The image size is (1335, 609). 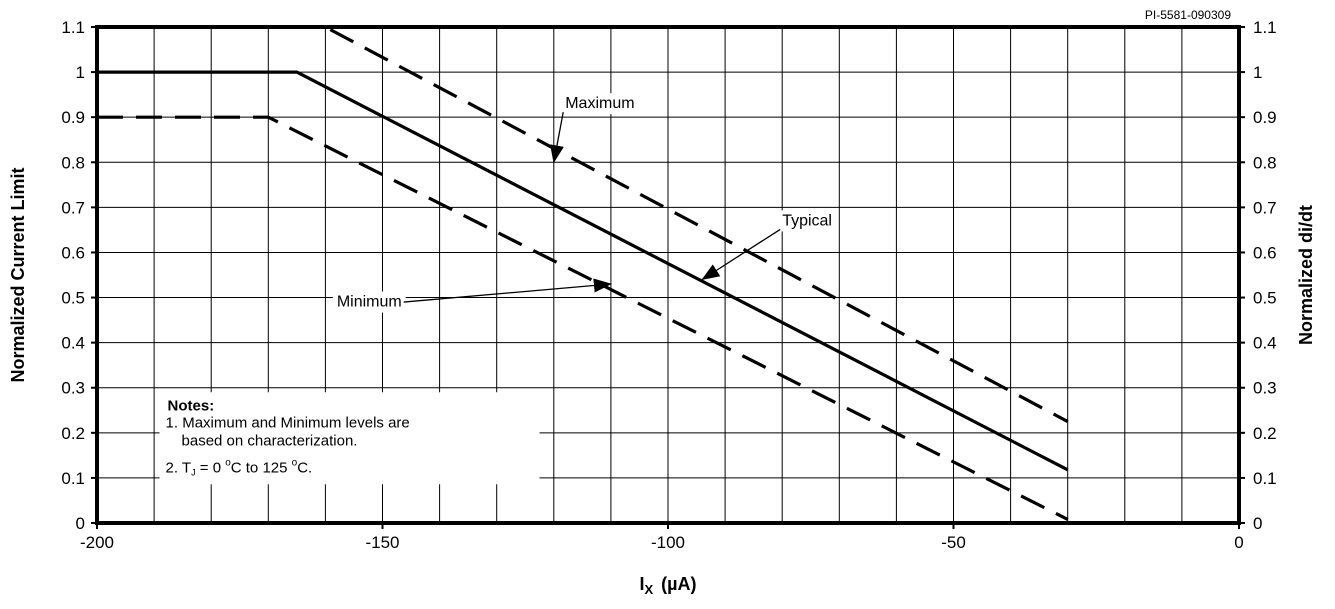 I want to click on annotations: Maximum Typical Minimum, so click(x=584, y=203).